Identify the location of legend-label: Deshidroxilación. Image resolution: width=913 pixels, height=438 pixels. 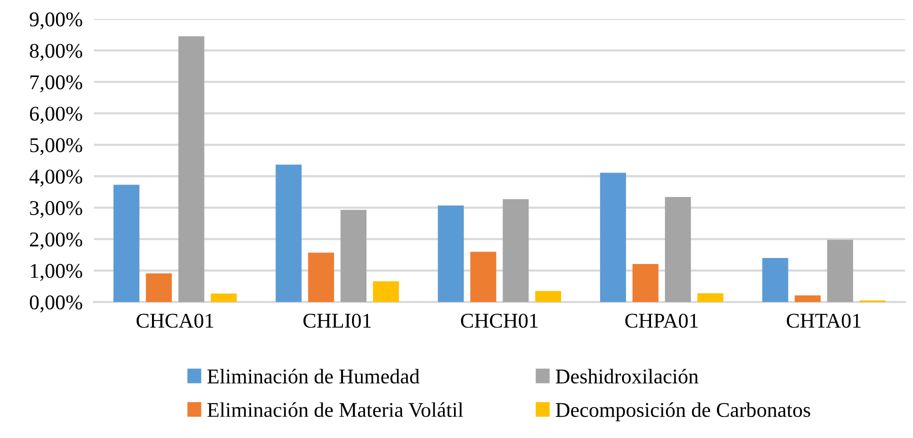
(627, 376).